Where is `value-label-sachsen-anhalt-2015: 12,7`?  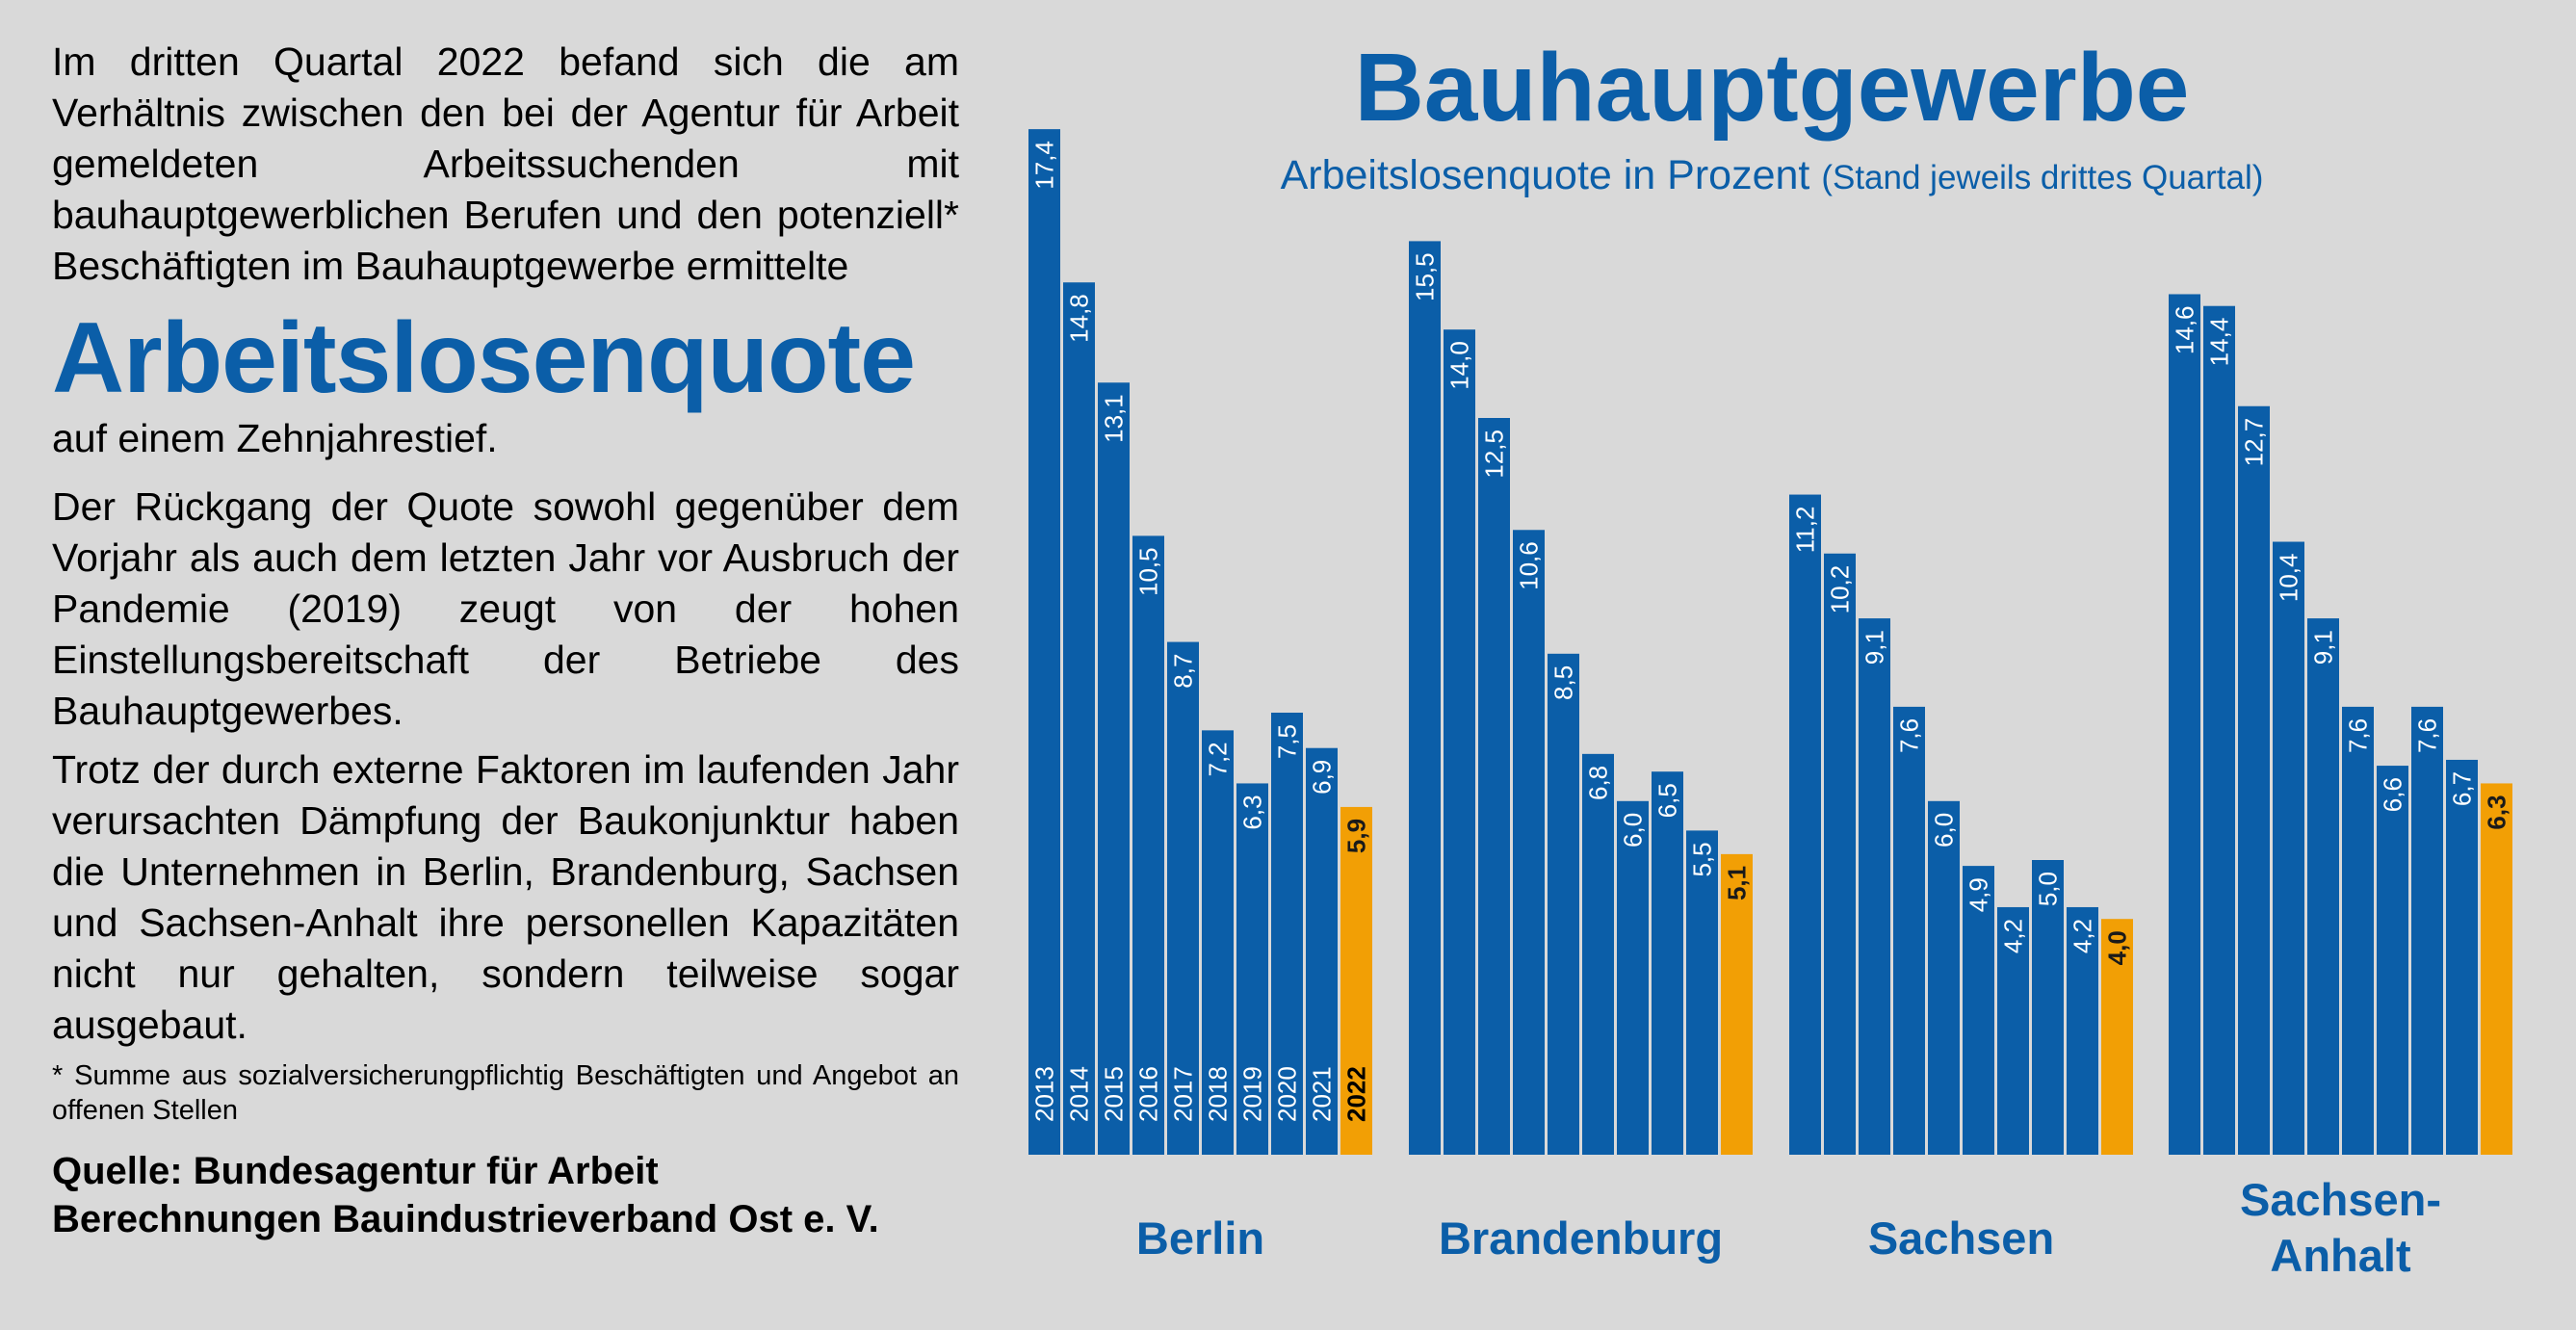 value-label-sachsen-anhalt-2015: 12,7 is located at coordinates (2254, 442).